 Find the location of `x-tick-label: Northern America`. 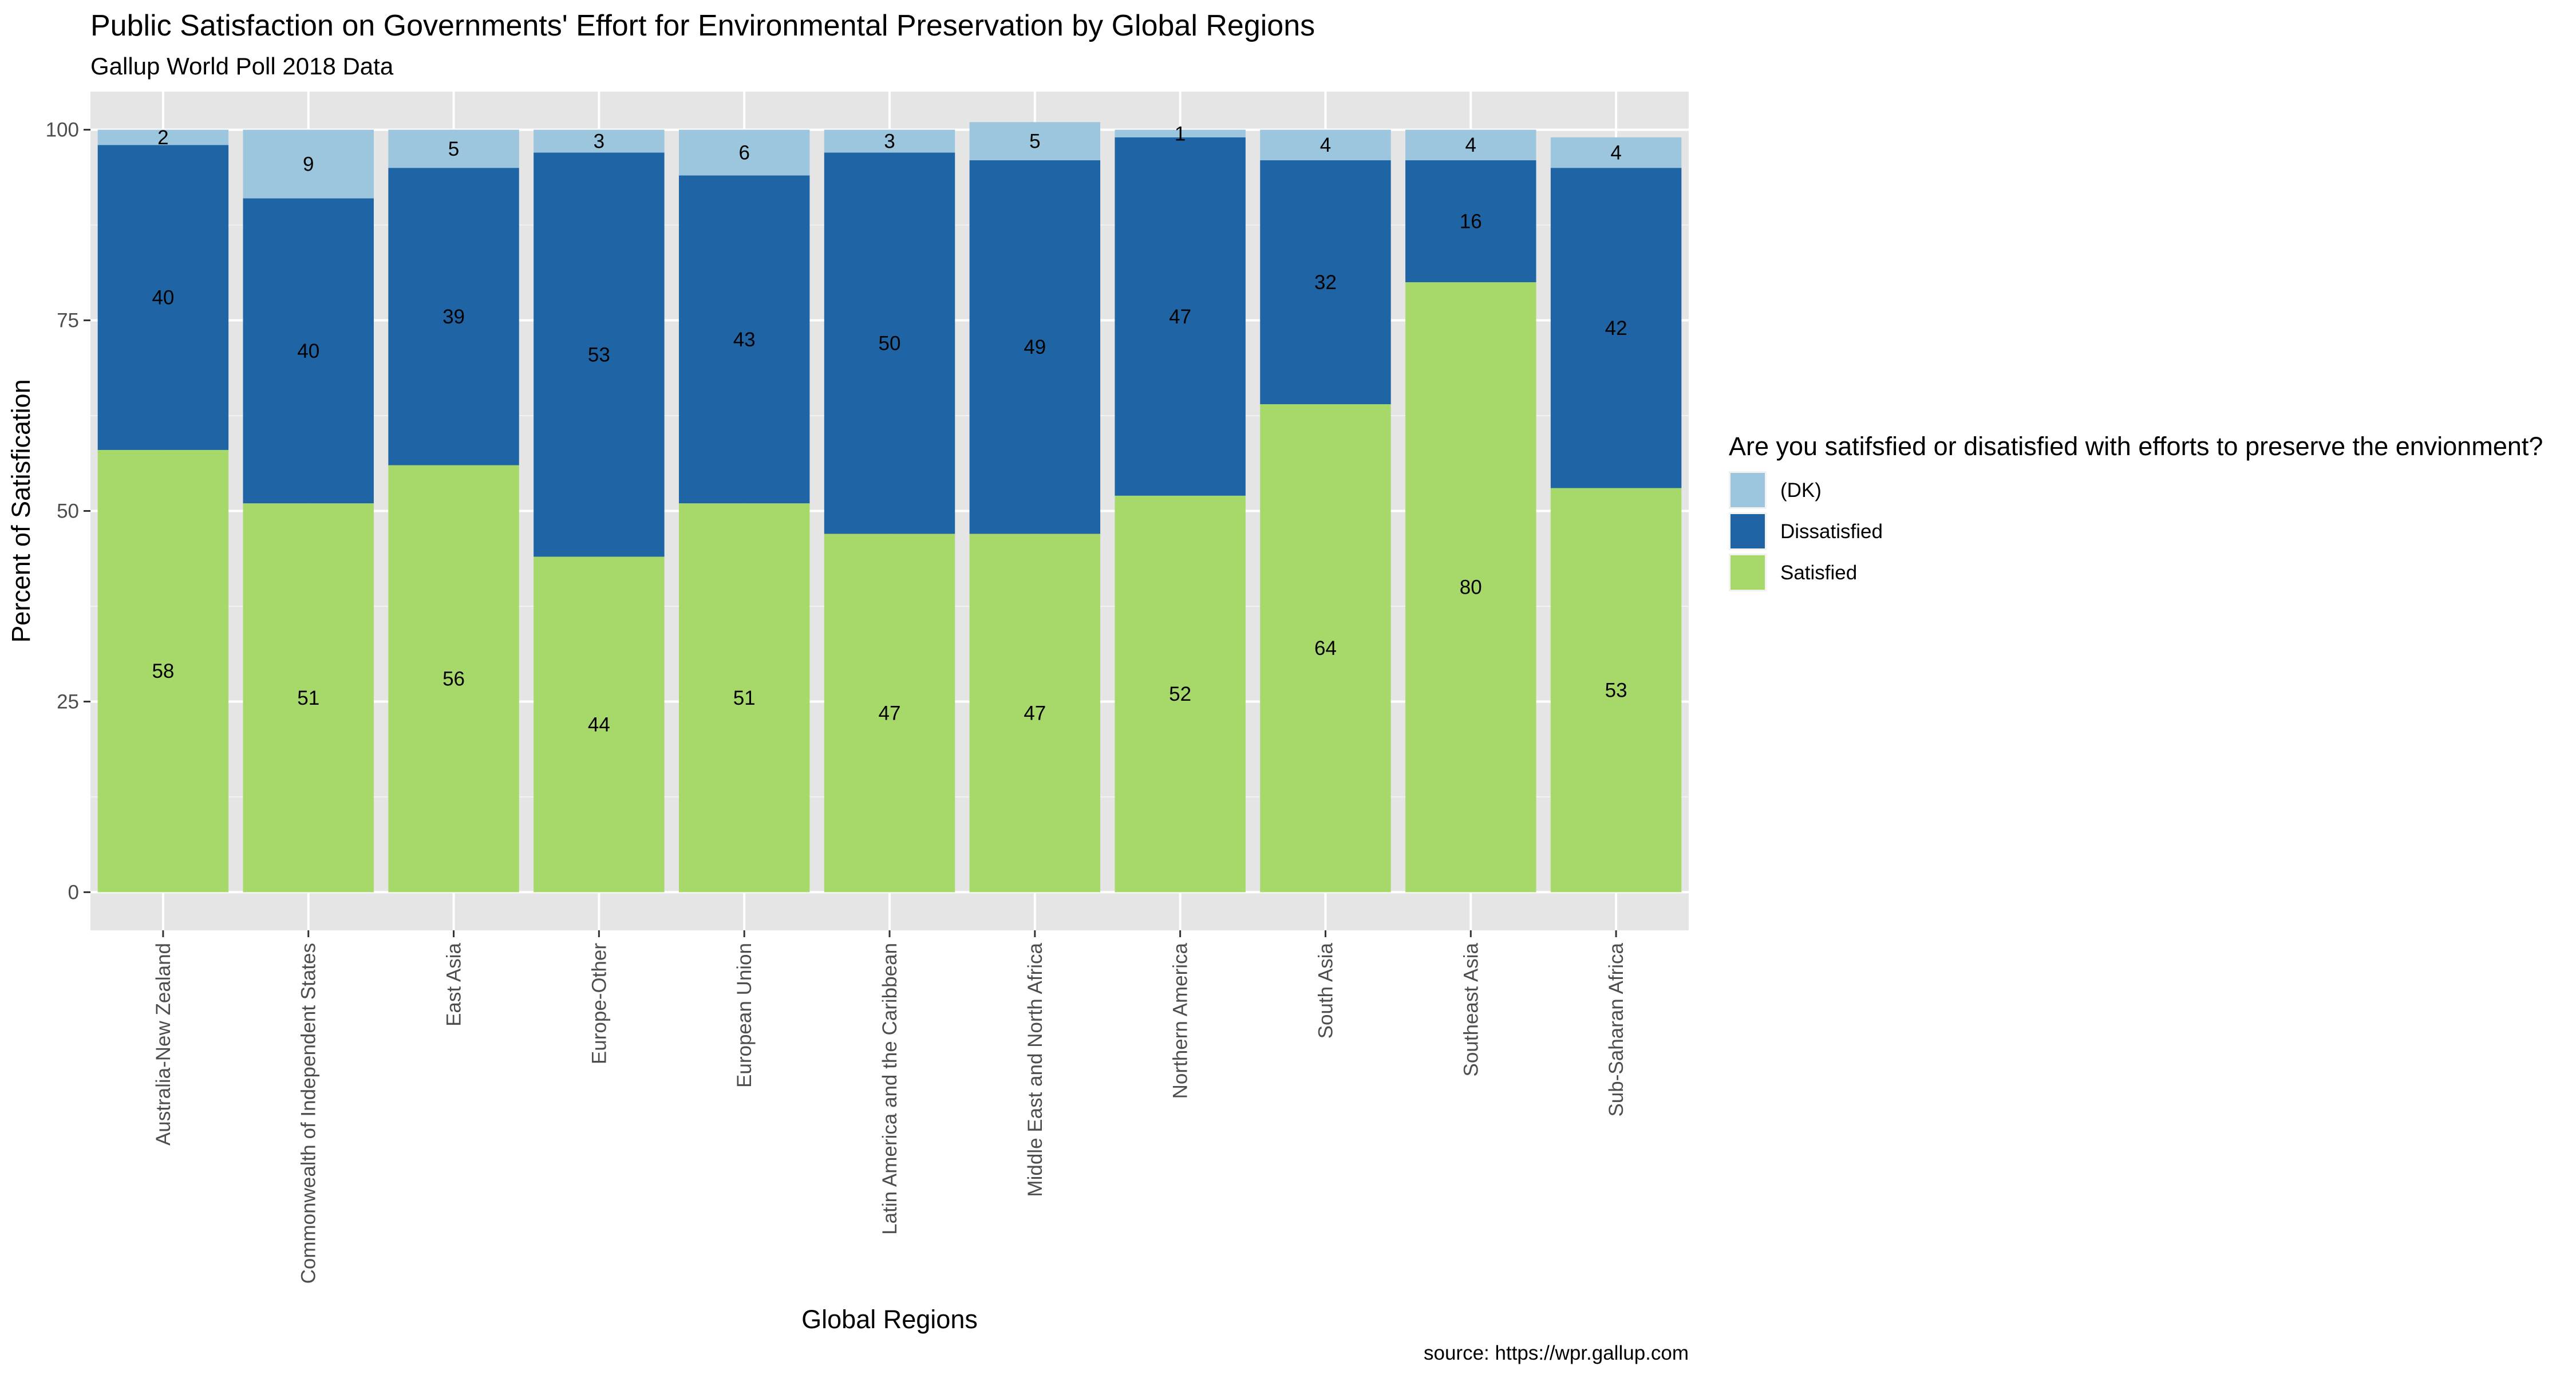

x-tick-label: Northern America is located at coordinates (1181, 1021).